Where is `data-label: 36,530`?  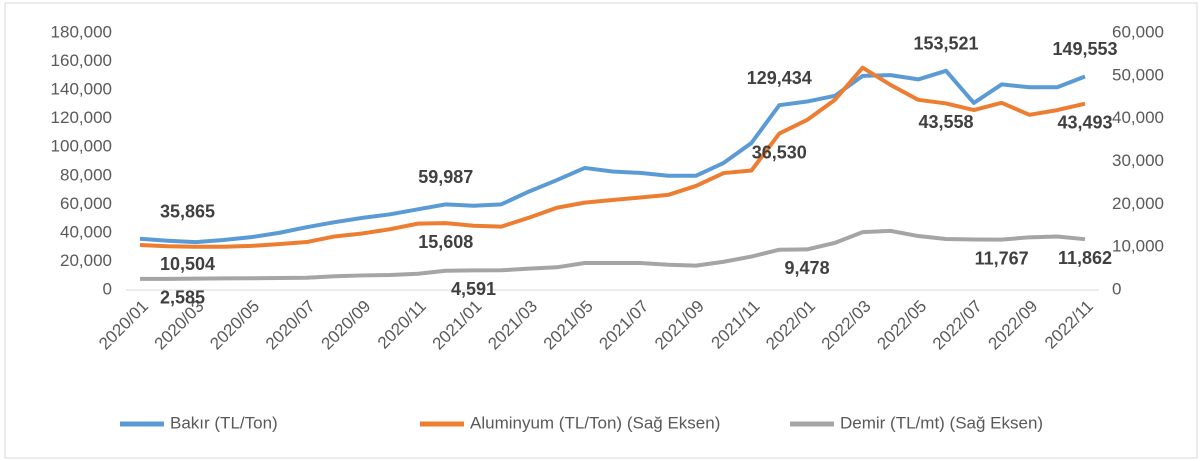 data-label: 36,530 is located at coordinates (779, 152).